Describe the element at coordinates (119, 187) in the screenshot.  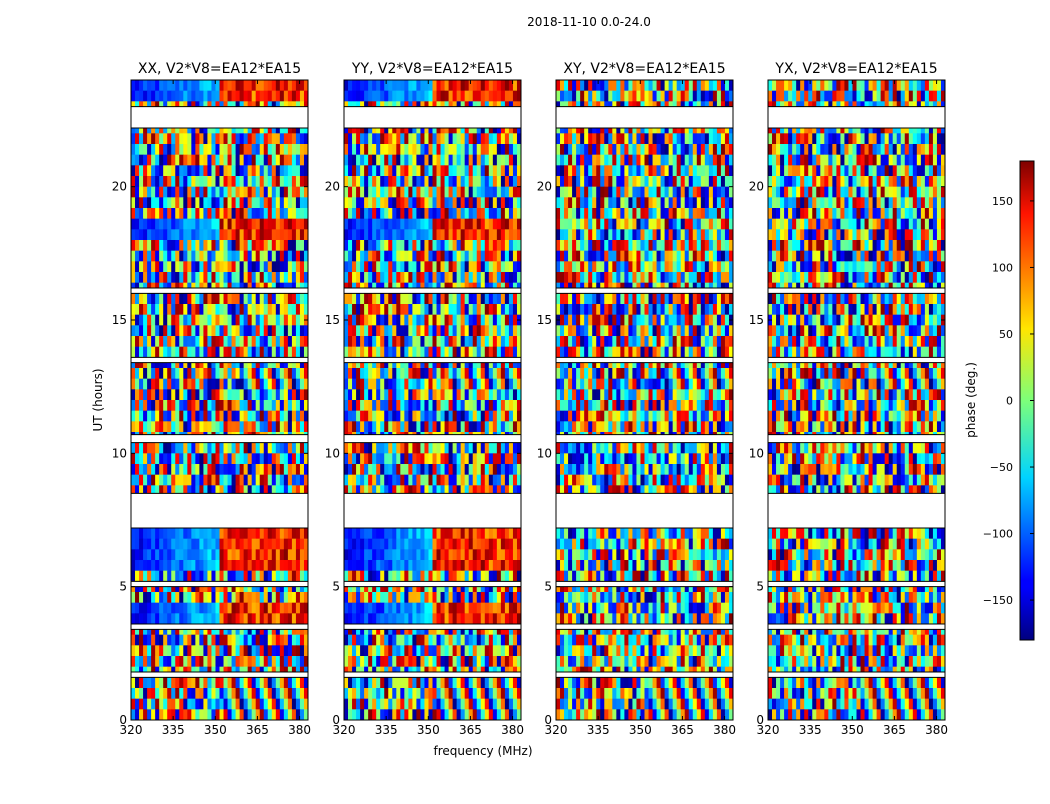
I see `y-tick-label: 20` at that location.